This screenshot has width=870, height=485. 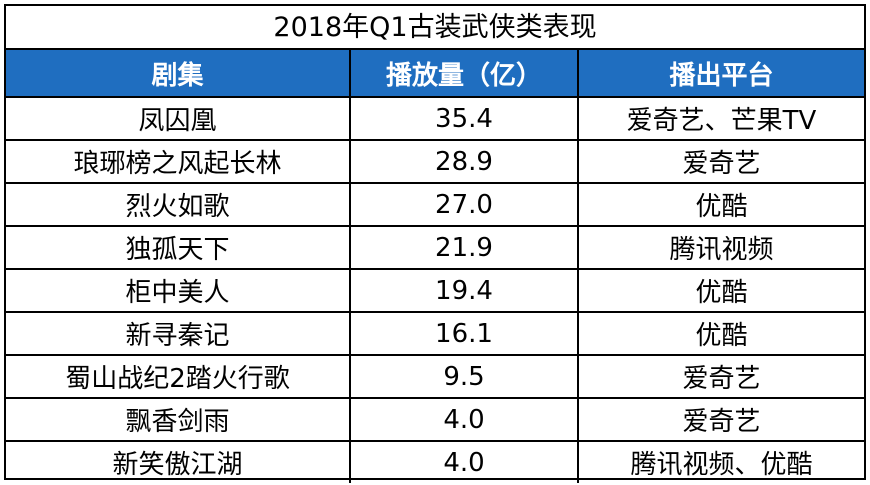 I want to click on header-row: 剧集 播放量（亿） 播出平台, so click(x=435, y=74).